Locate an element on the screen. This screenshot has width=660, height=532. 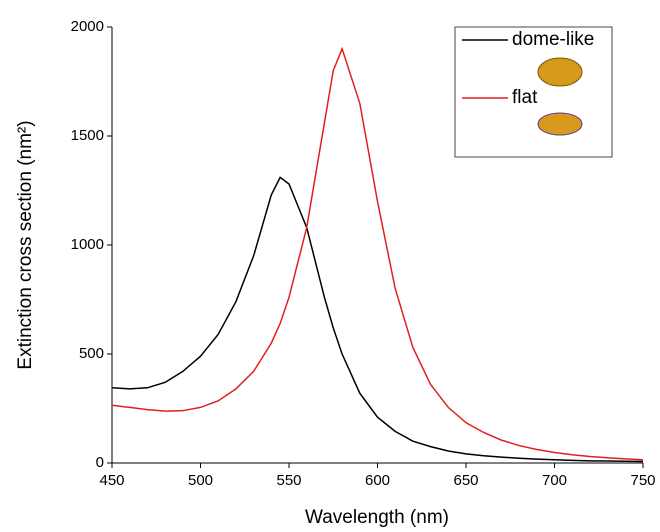
y-tick-label: 0 is located at coordinates (100, 462).